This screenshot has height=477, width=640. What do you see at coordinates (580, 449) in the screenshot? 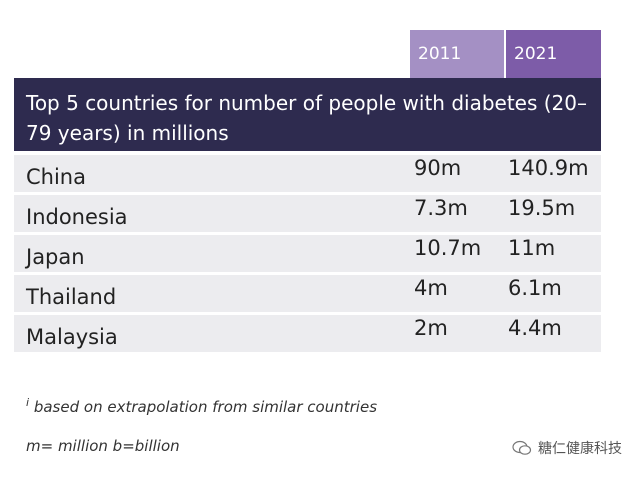
I see `watermark-text: 糖仁健康科技` at bounding box center [580, 449].